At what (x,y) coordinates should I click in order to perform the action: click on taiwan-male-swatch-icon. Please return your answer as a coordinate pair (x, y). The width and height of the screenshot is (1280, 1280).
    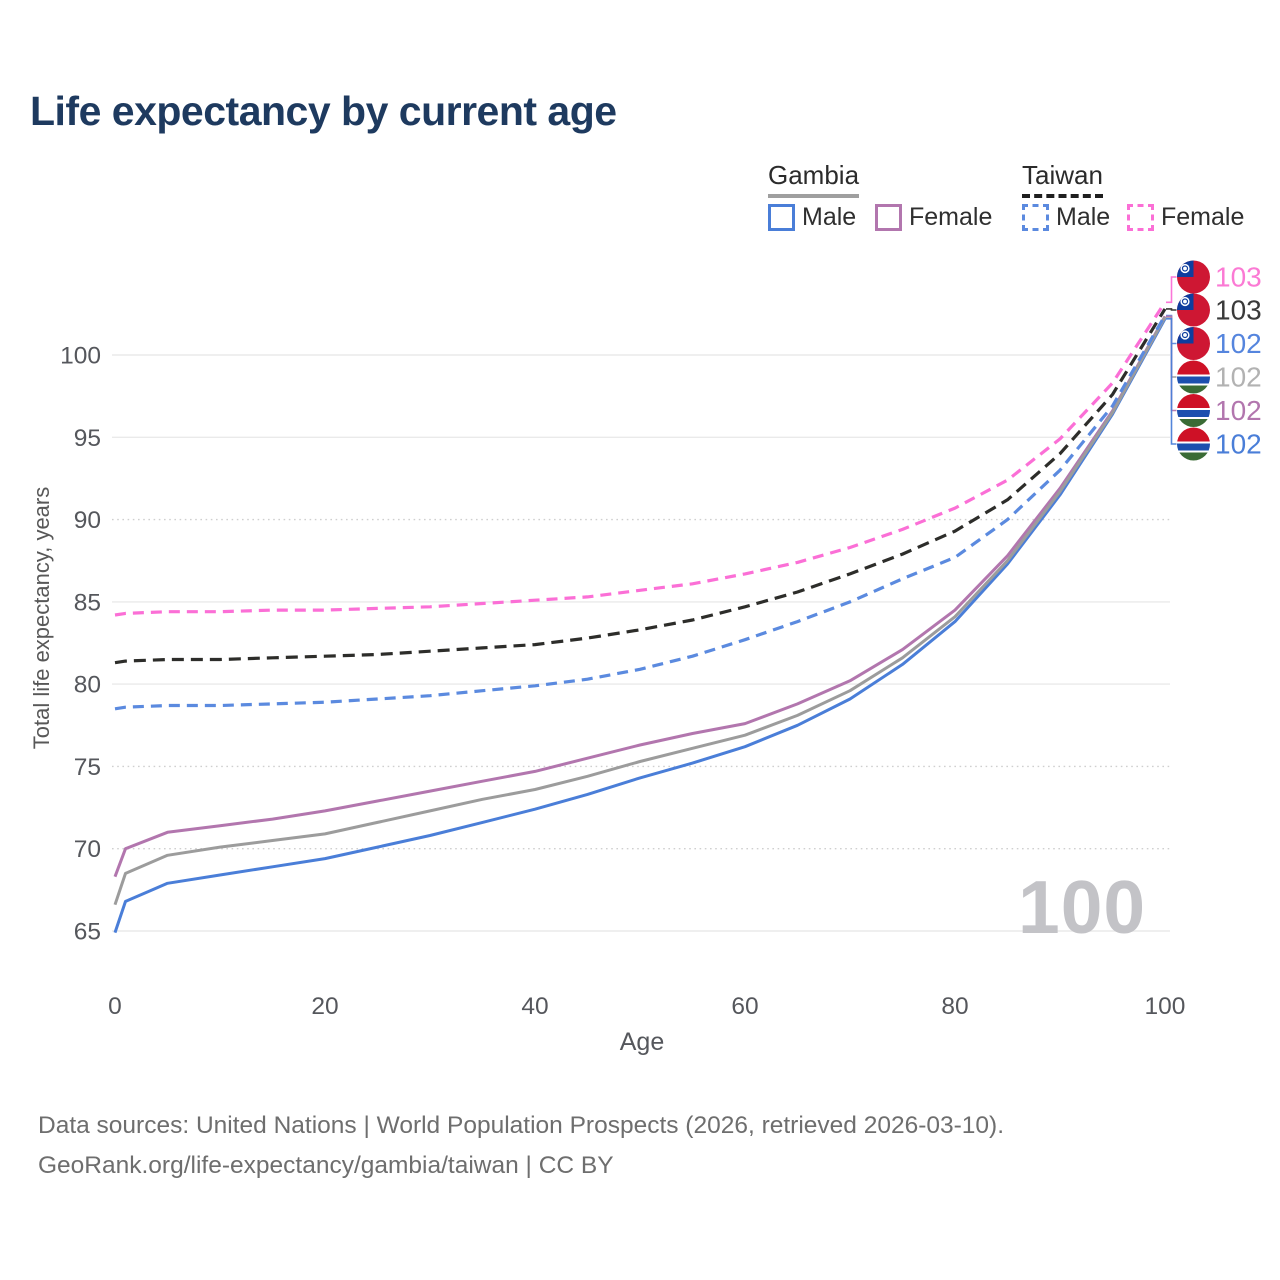
    Looking at the image, I should click on (1035, 217).